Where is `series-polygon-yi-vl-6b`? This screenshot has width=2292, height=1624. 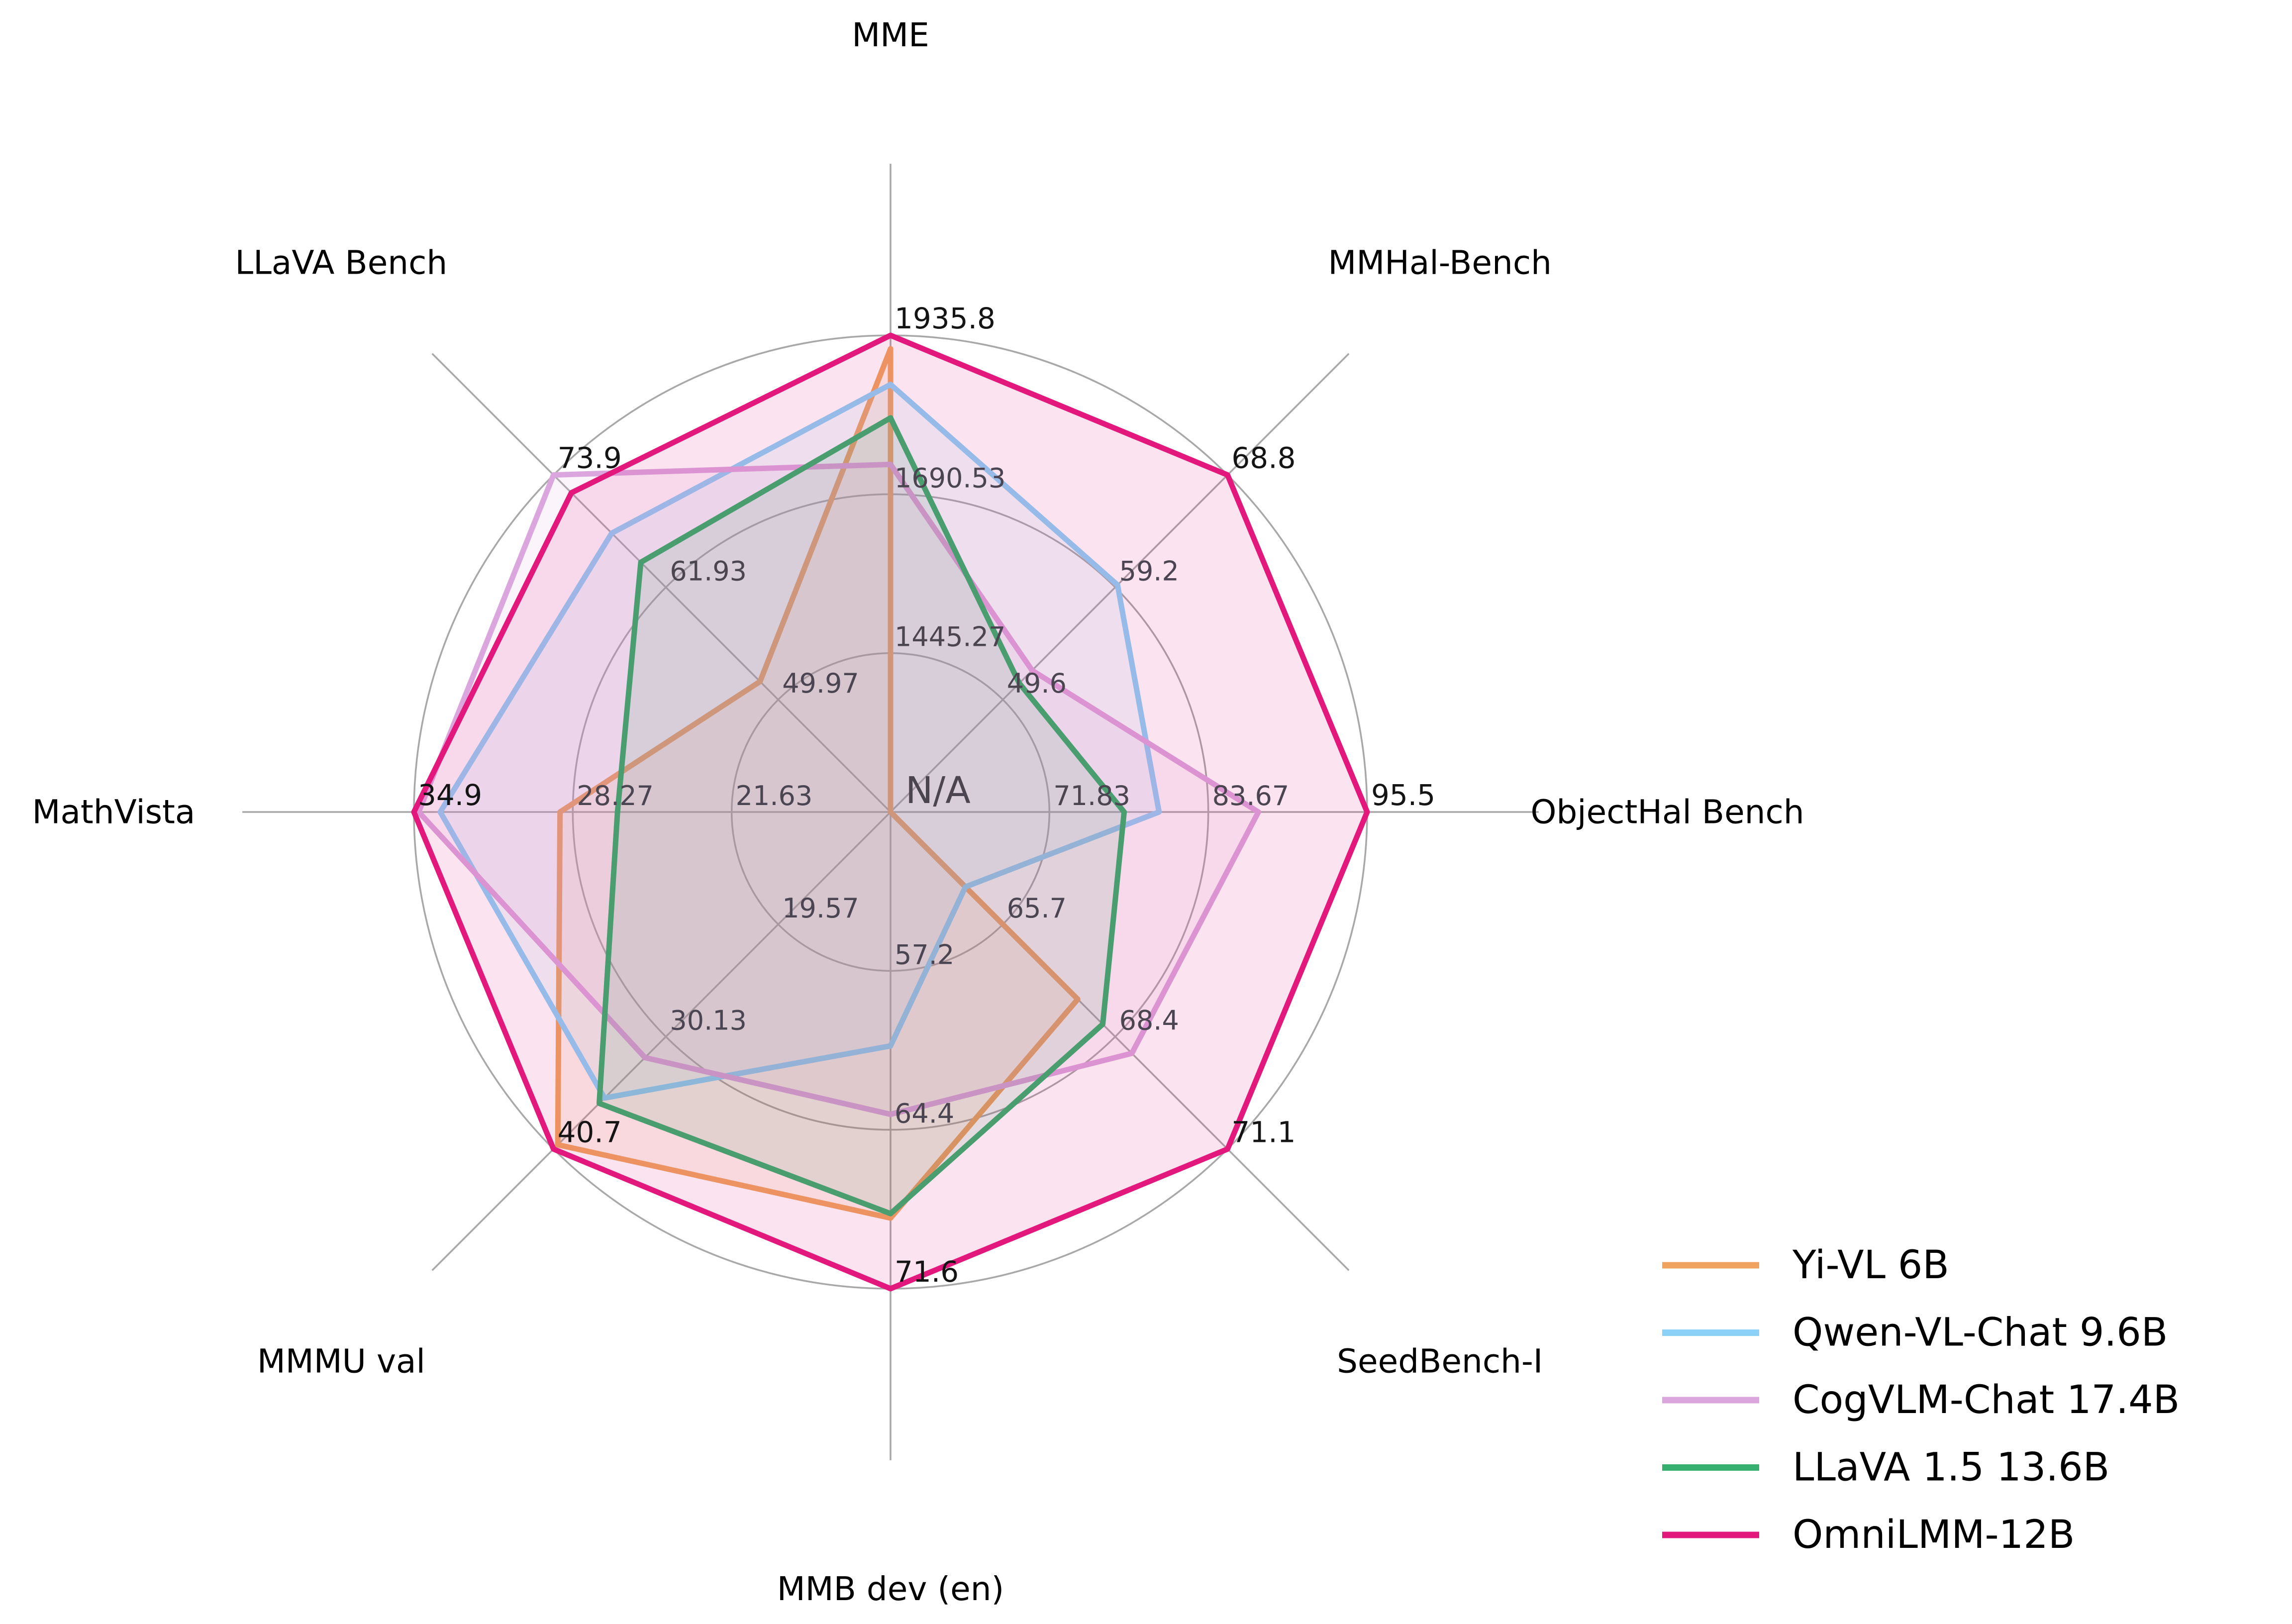 series-polygon-yi-vl-6b is located at coordinates (818, 784).